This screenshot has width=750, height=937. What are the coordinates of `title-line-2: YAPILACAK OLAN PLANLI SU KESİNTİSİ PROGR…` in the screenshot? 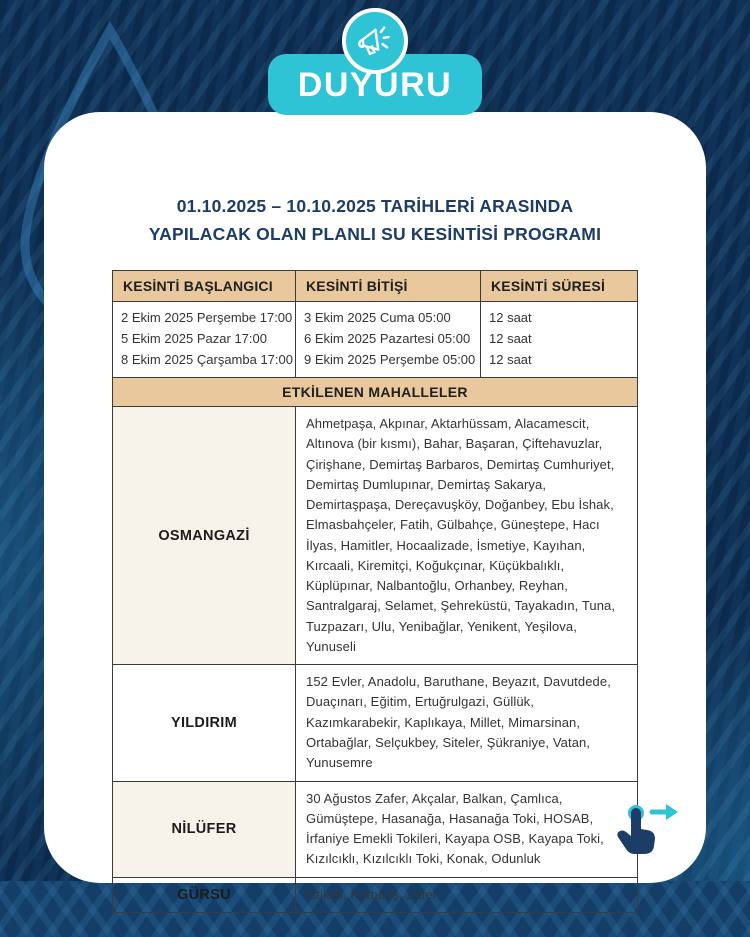 It's located at (375, 234).